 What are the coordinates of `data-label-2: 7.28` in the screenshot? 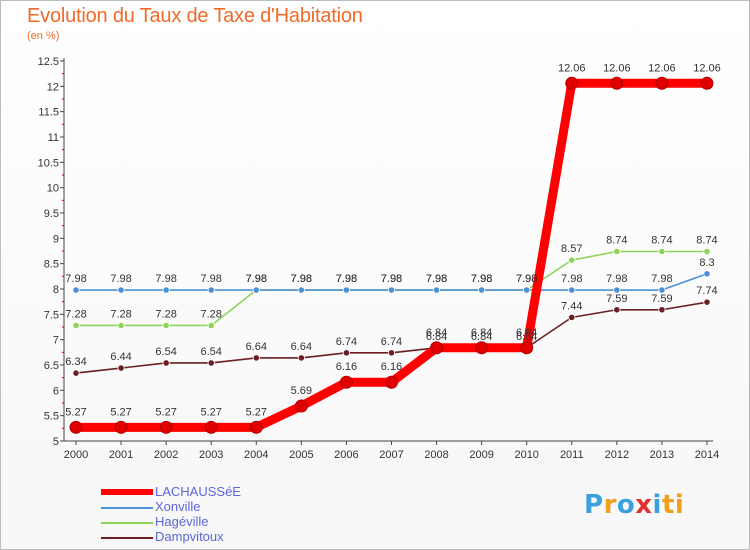 It's located at (75, 314).